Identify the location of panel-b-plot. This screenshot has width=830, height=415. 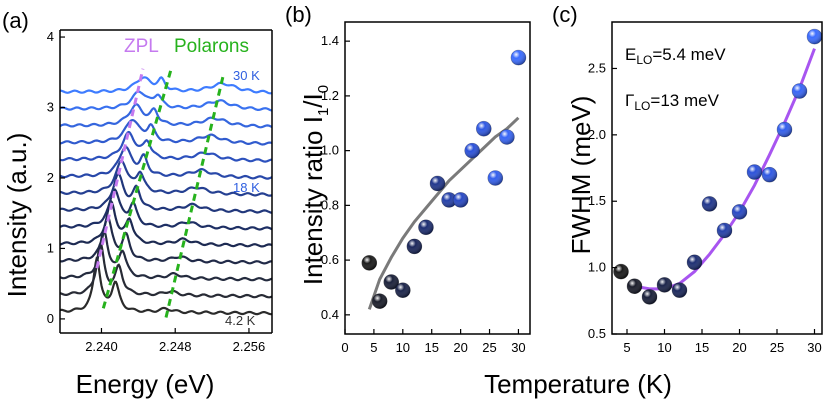
(444, 179).